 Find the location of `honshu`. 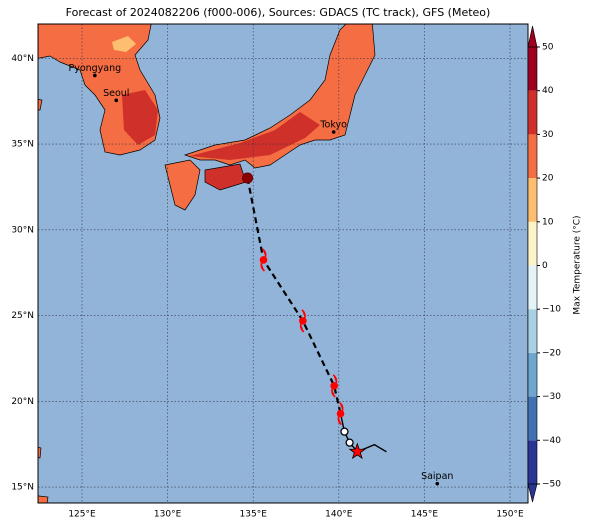

honshu is located at coordinates (279, 96).